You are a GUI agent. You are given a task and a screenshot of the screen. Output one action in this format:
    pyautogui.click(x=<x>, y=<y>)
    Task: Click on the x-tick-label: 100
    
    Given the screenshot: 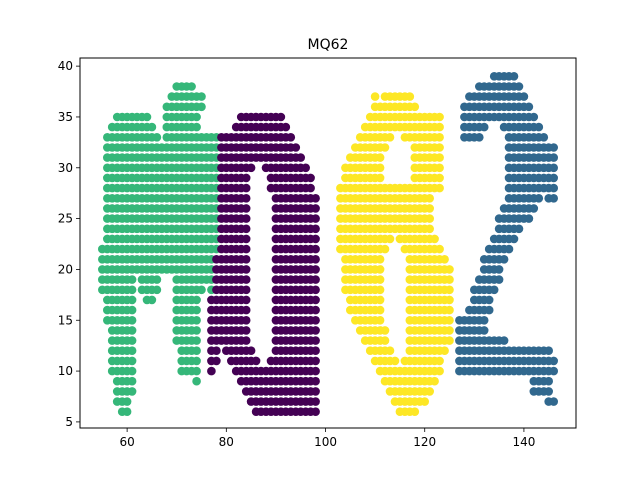 What is the action you would take?
    pyautogui.click(x=325, y=442)
    